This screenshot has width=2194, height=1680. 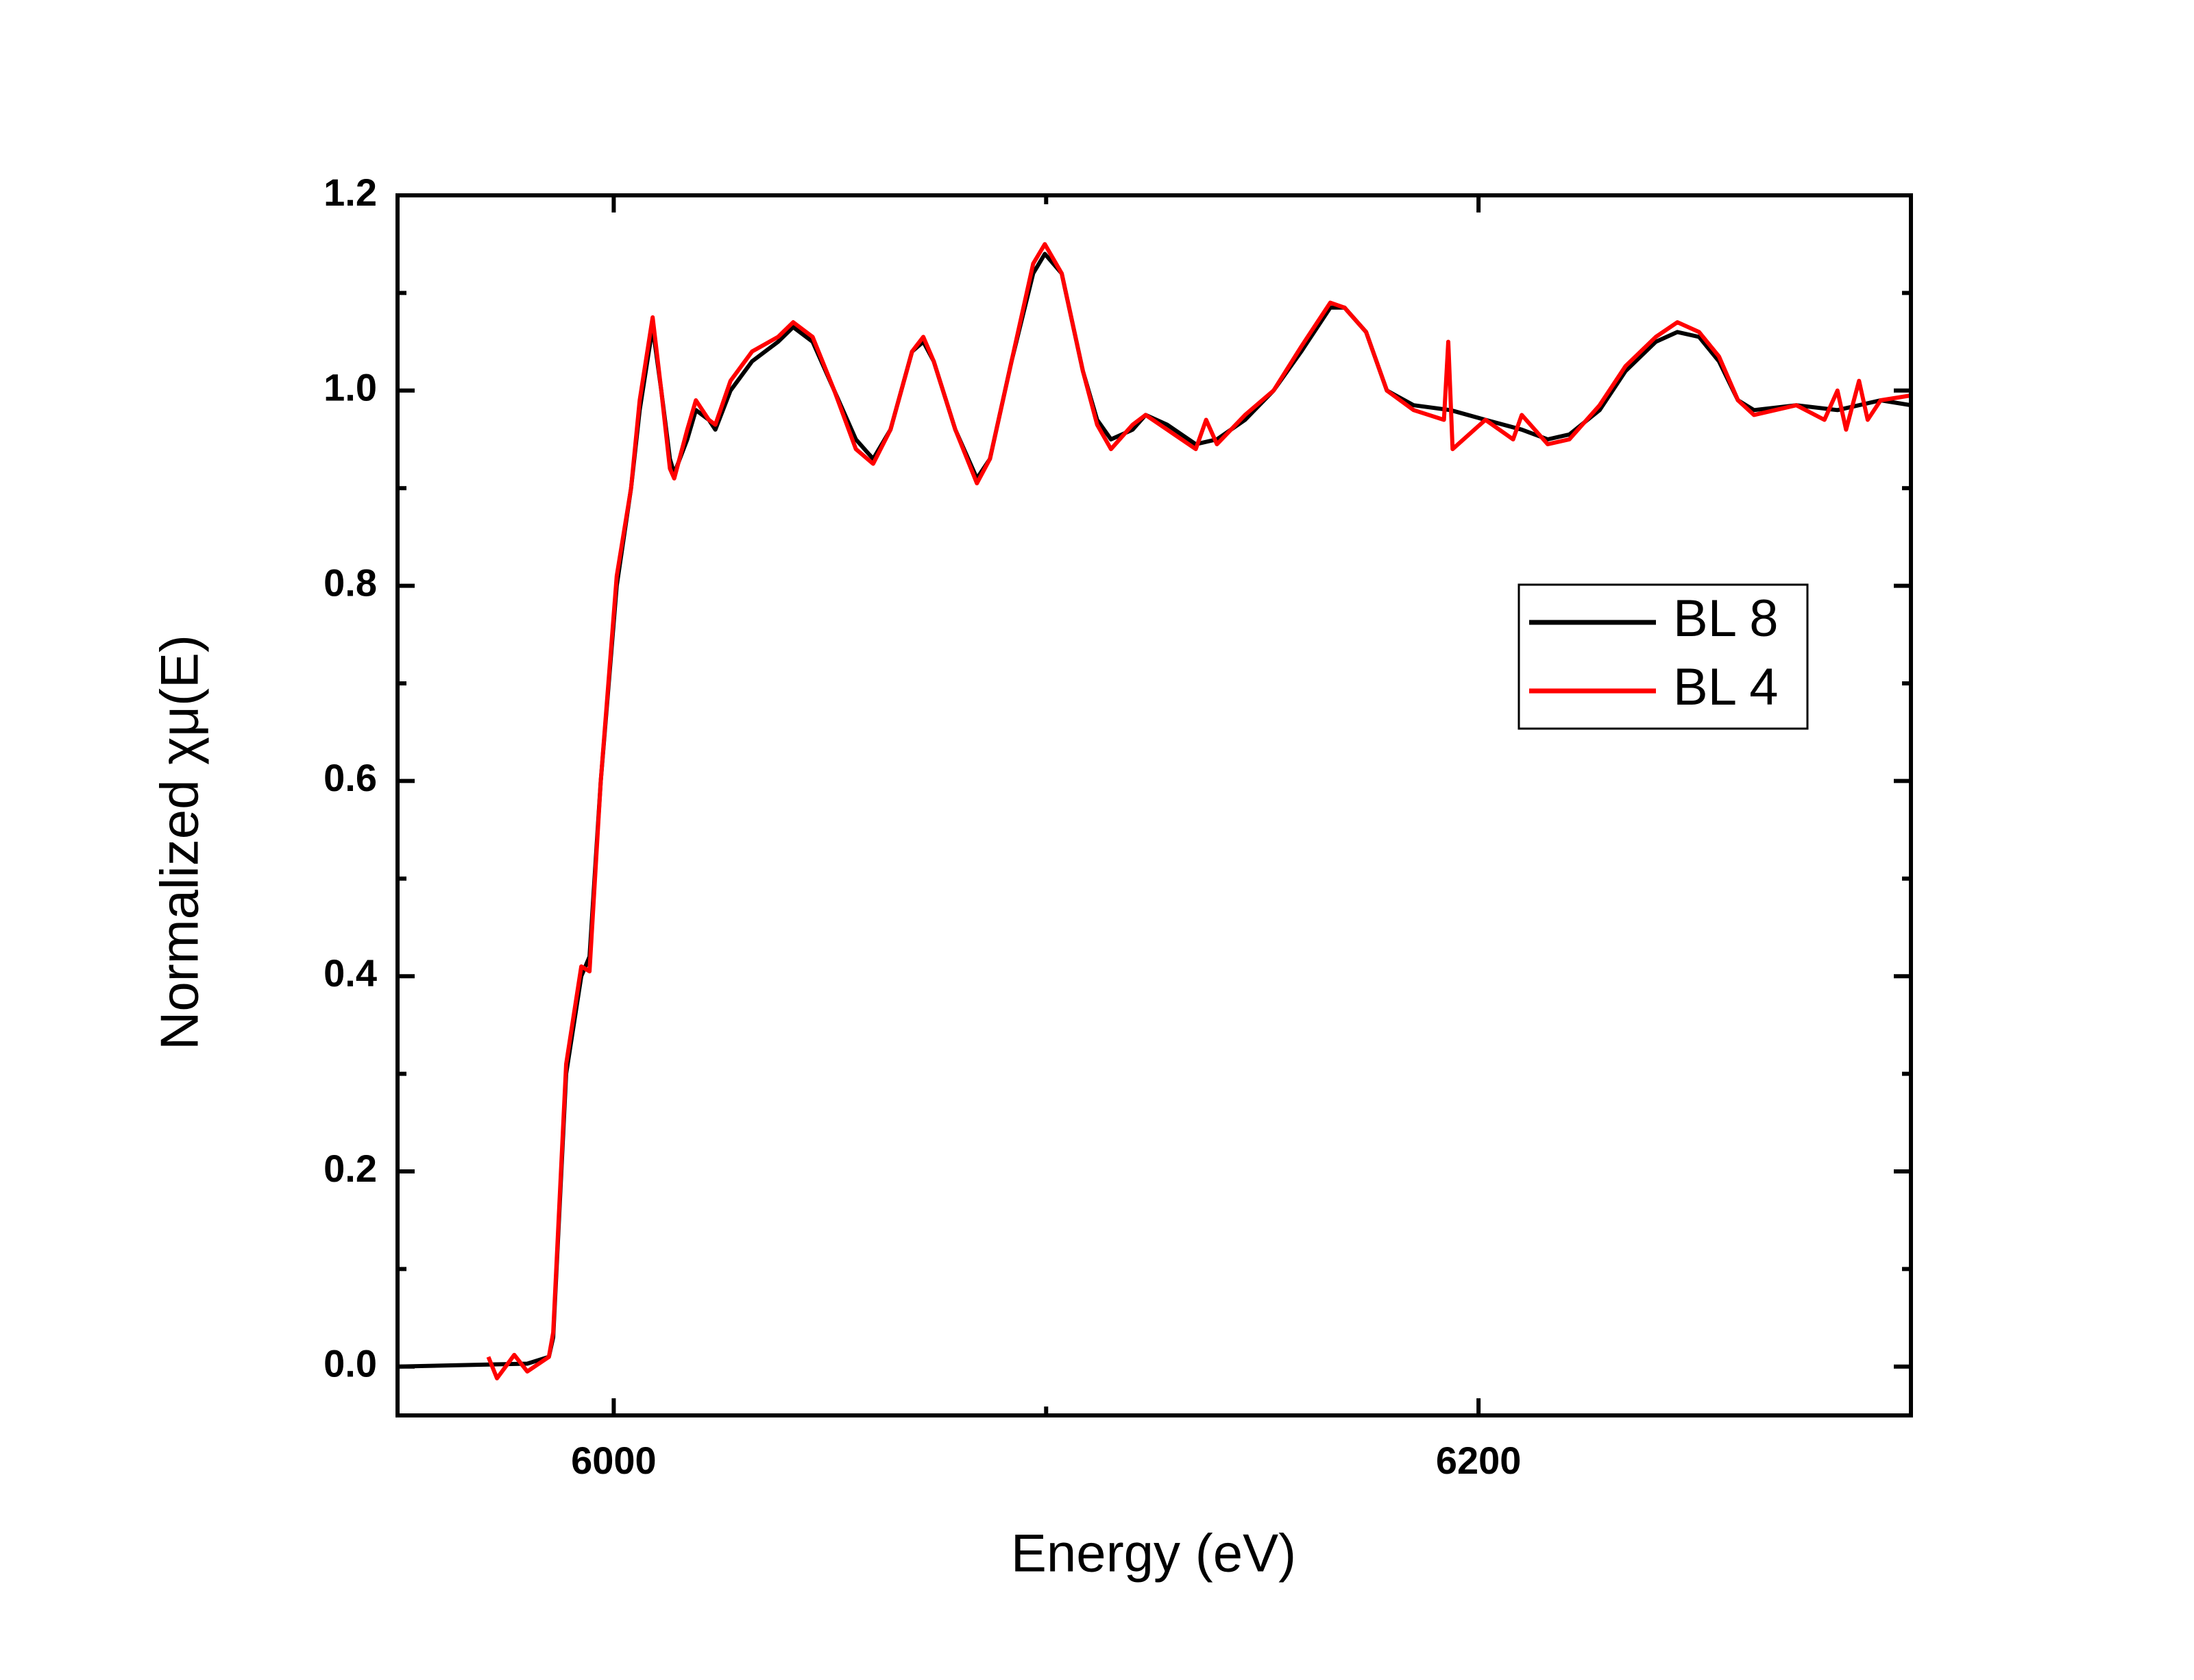 What do you see at coordinates (350, 387) in the screenshot?
I see `y-tick-label: 1.0` at bounding box center [350, 387].